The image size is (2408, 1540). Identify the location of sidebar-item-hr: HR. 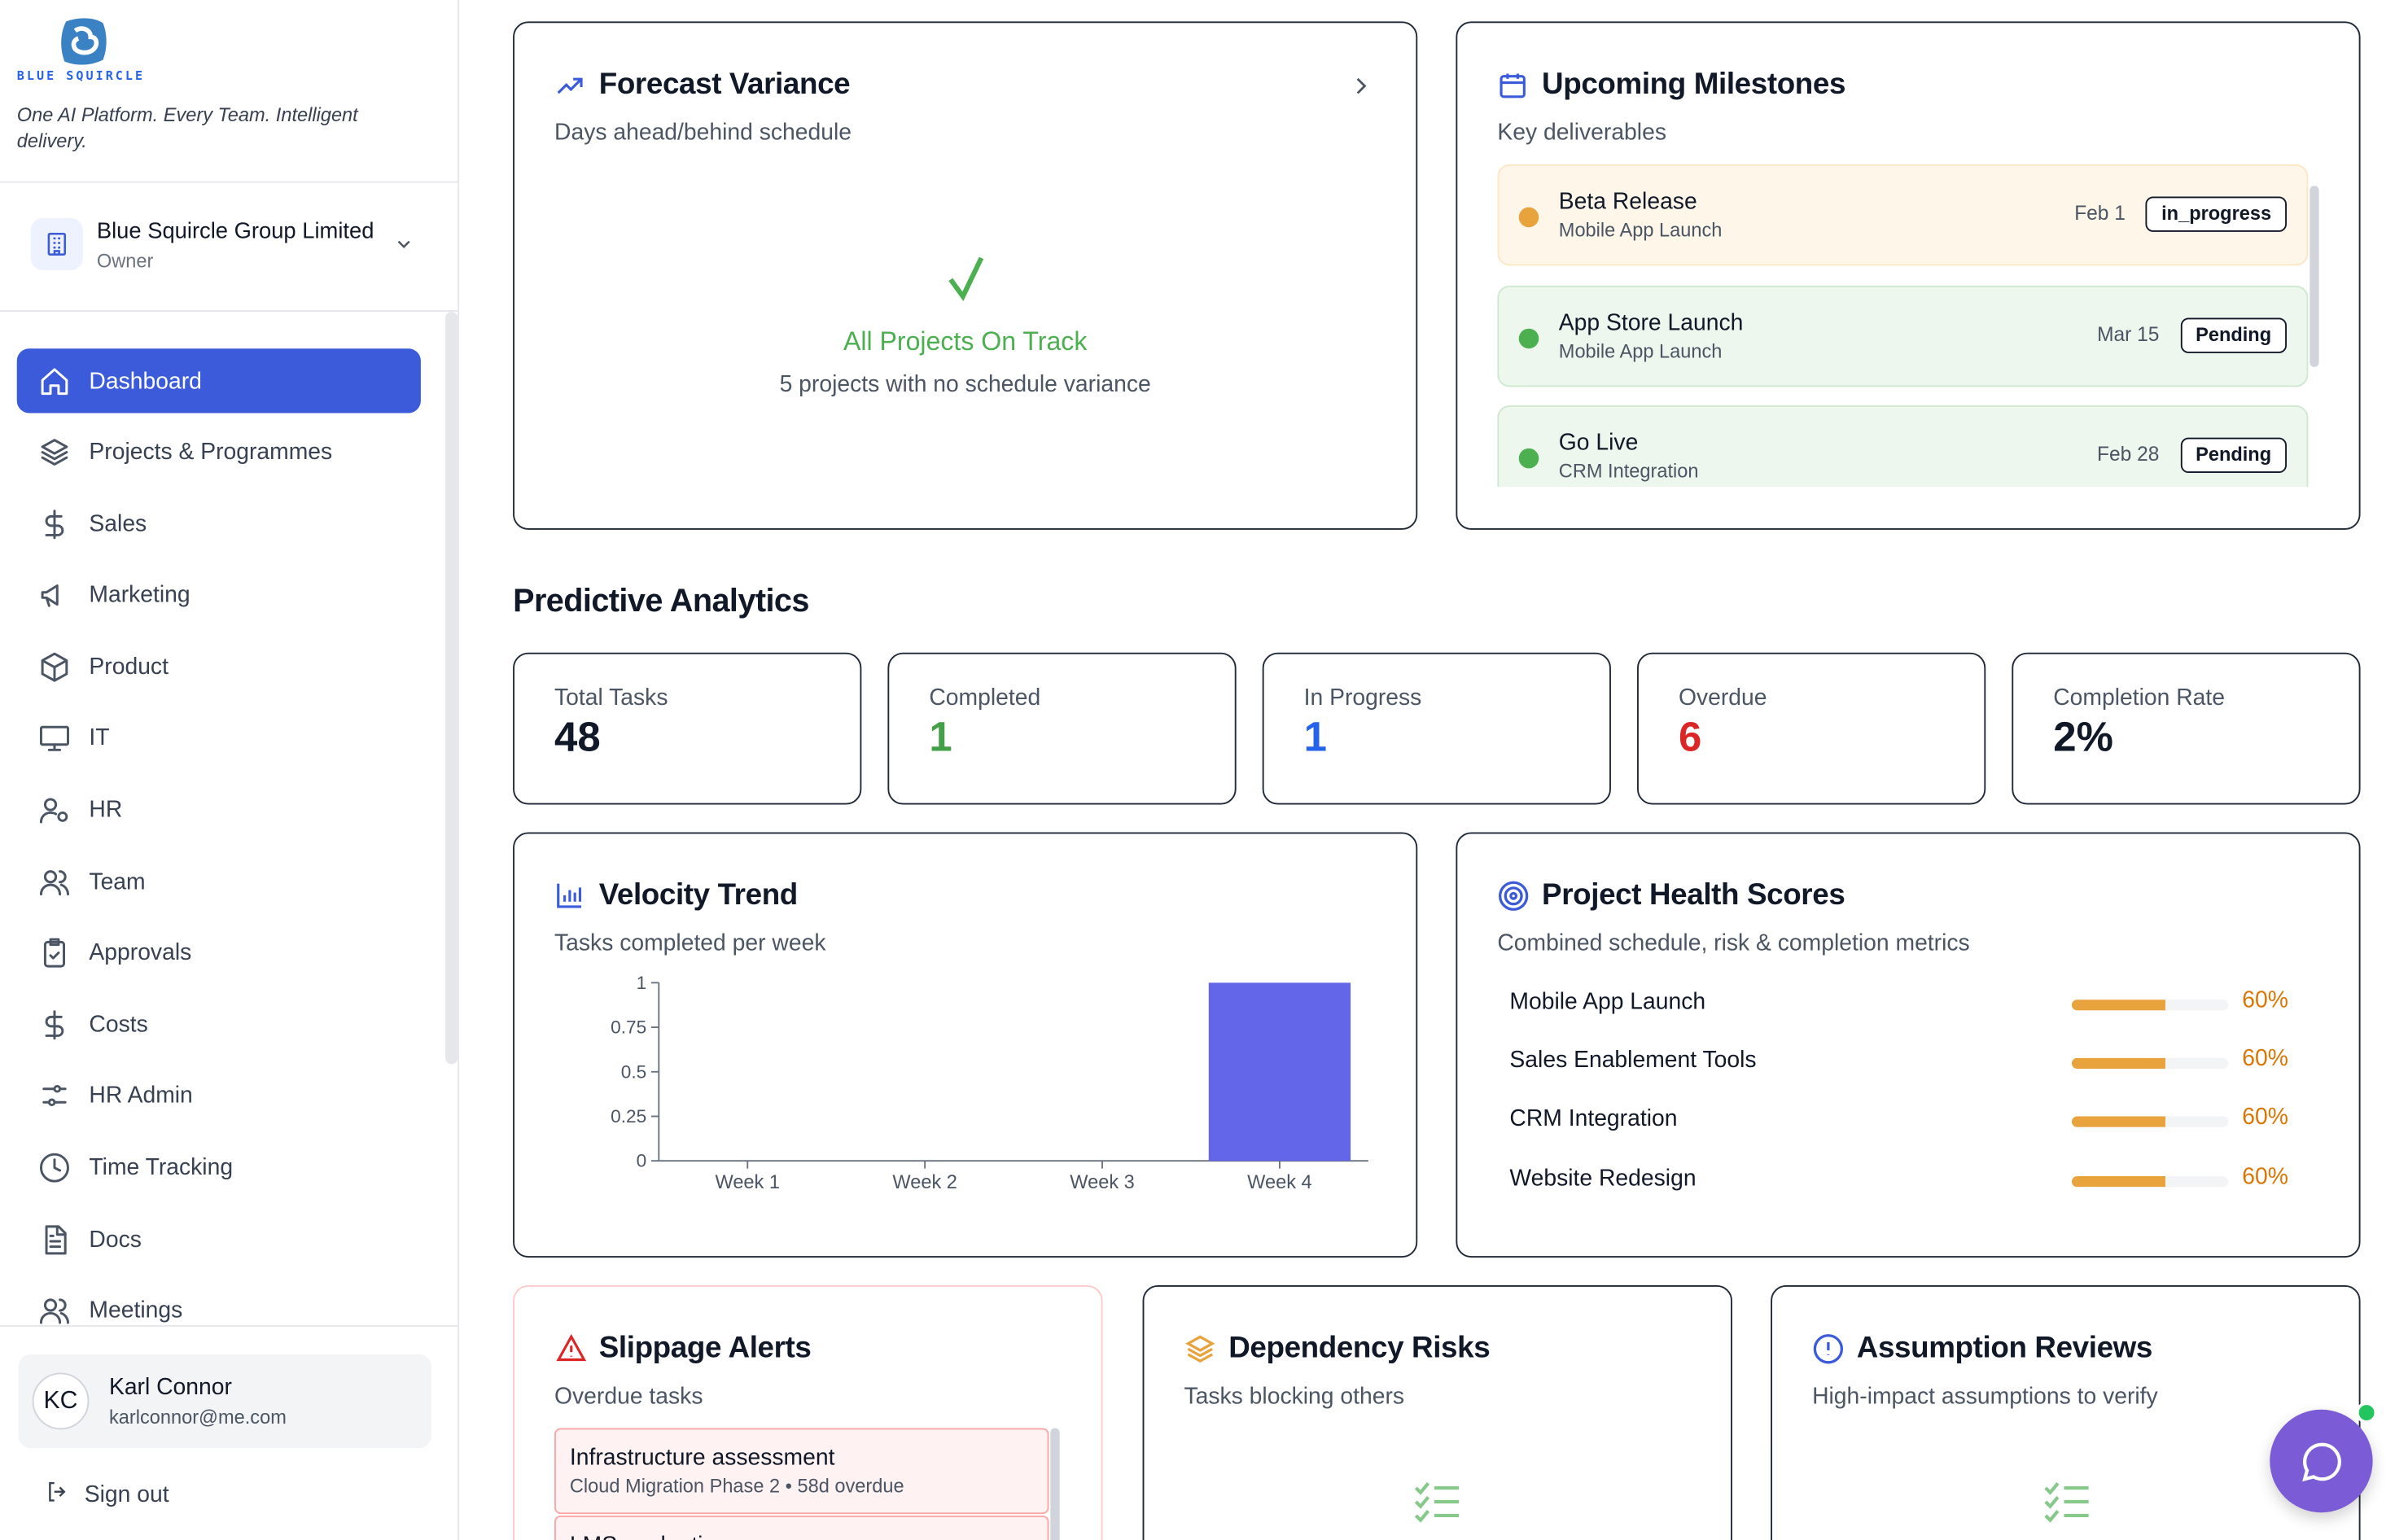
(219, 810).